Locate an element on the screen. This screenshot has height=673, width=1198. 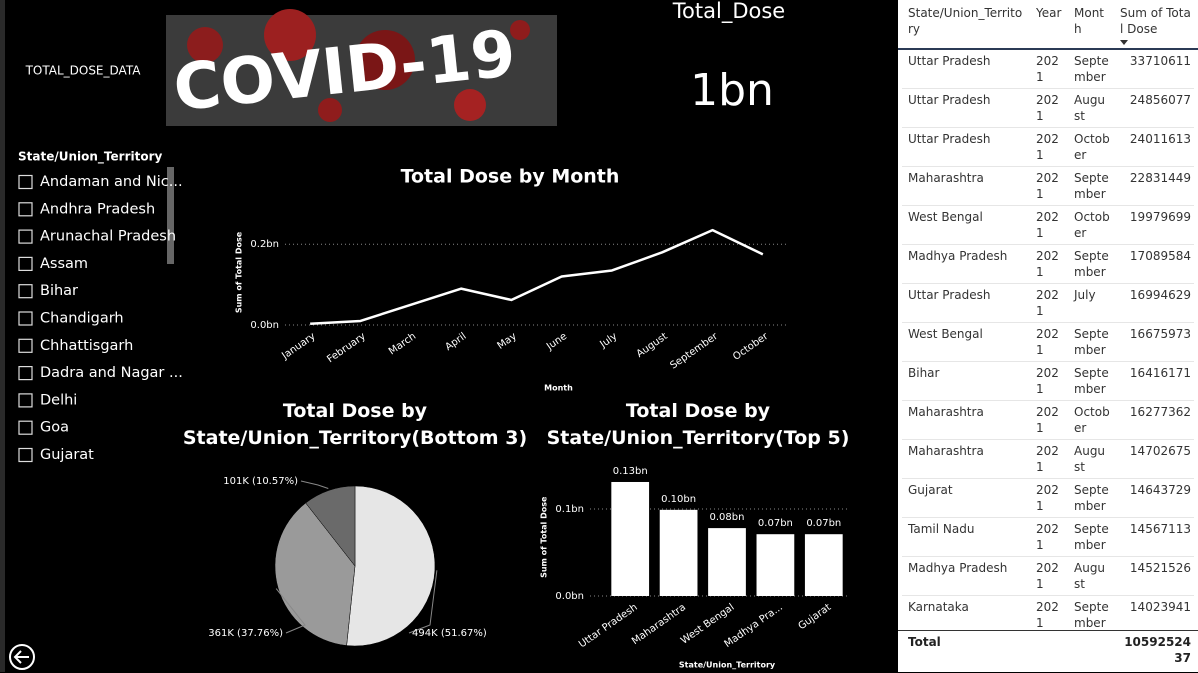
report-label: TOTAL_DOSE_DATA is located at coordinates (83, 71).